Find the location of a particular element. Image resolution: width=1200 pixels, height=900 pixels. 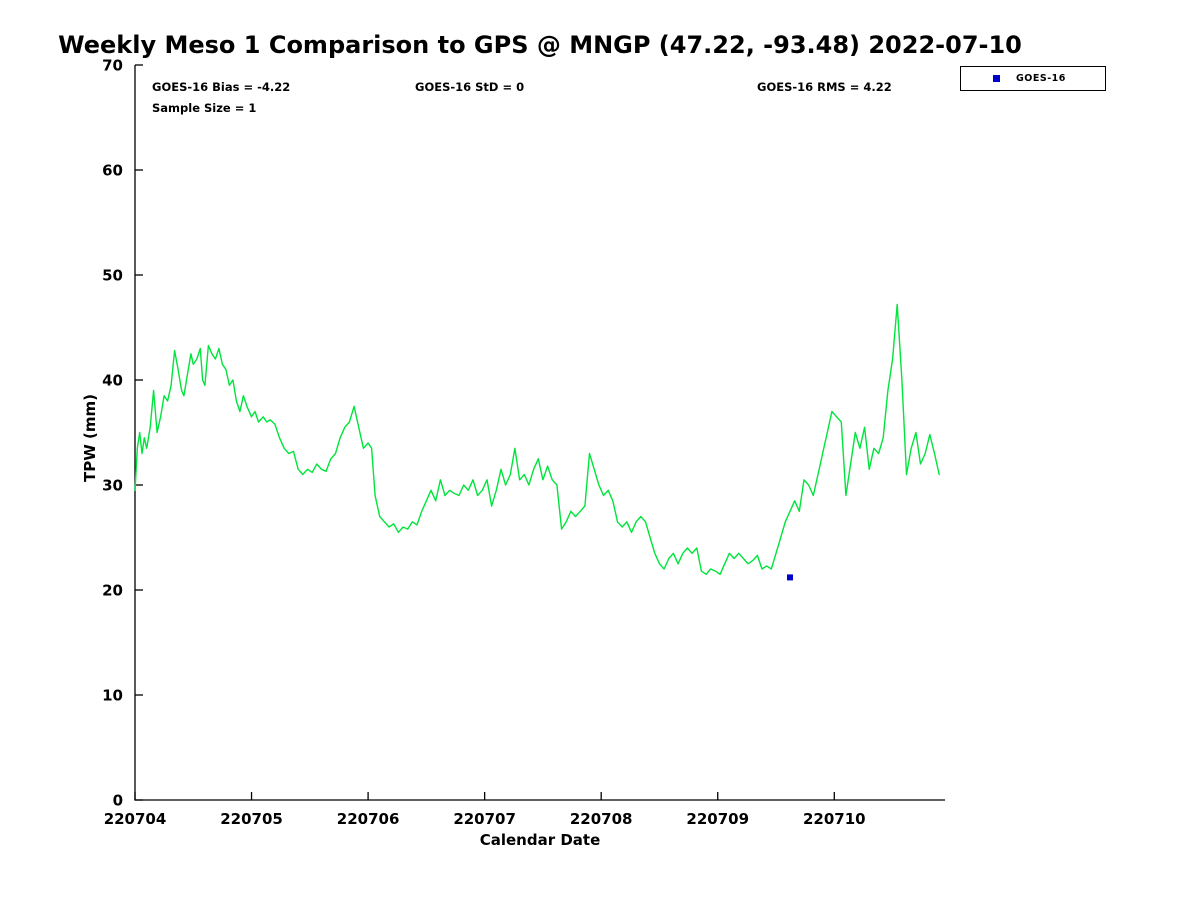

annotation-sample-size: Sample Size = 1 is located at coordinates (204, 108).